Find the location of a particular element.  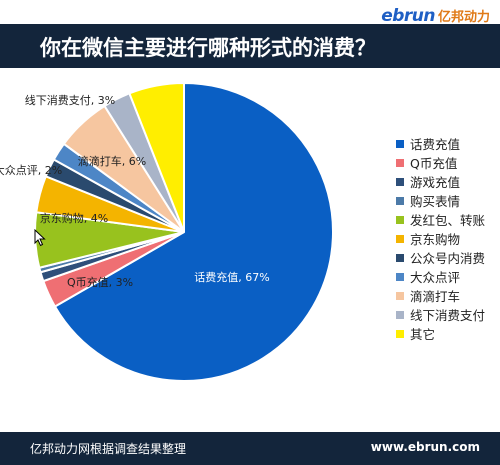

legend-item: 购买表情 is located at coordinates (448, 200).